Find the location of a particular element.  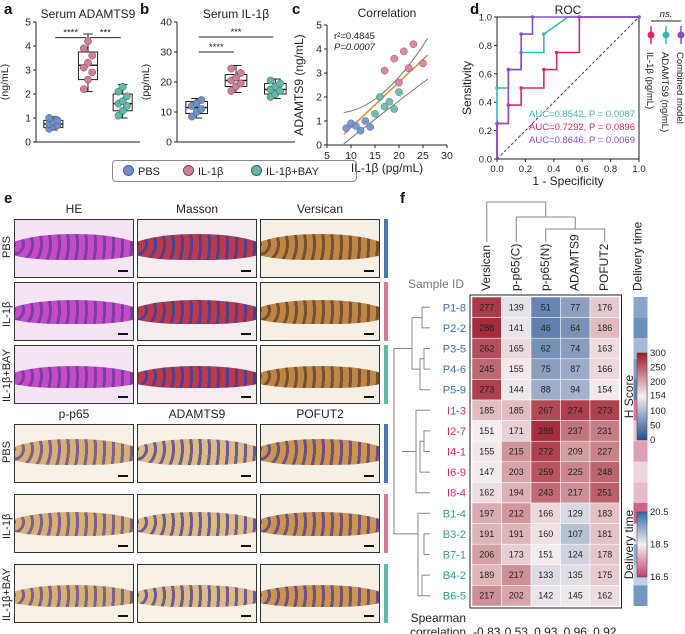

y-tick-label: 0.8 is located at coordinates (485, 46).